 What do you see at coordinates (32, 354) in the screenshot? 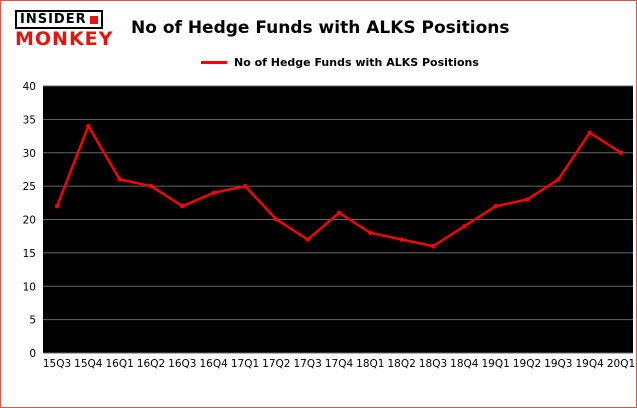
I see `y-tick-label: 0` at bounding box center [32, 354].